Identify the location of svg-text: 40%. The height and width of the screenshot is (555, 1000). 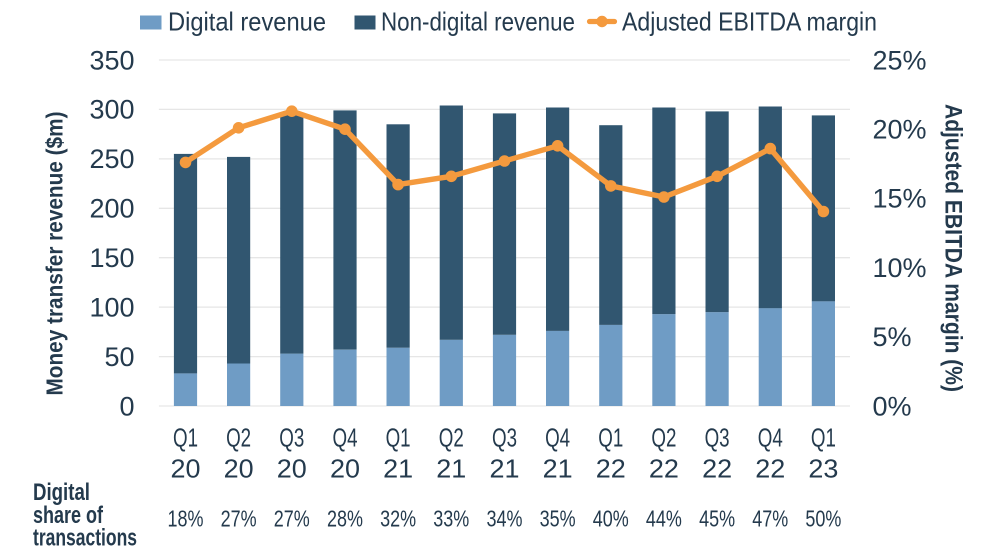
(611, 519).